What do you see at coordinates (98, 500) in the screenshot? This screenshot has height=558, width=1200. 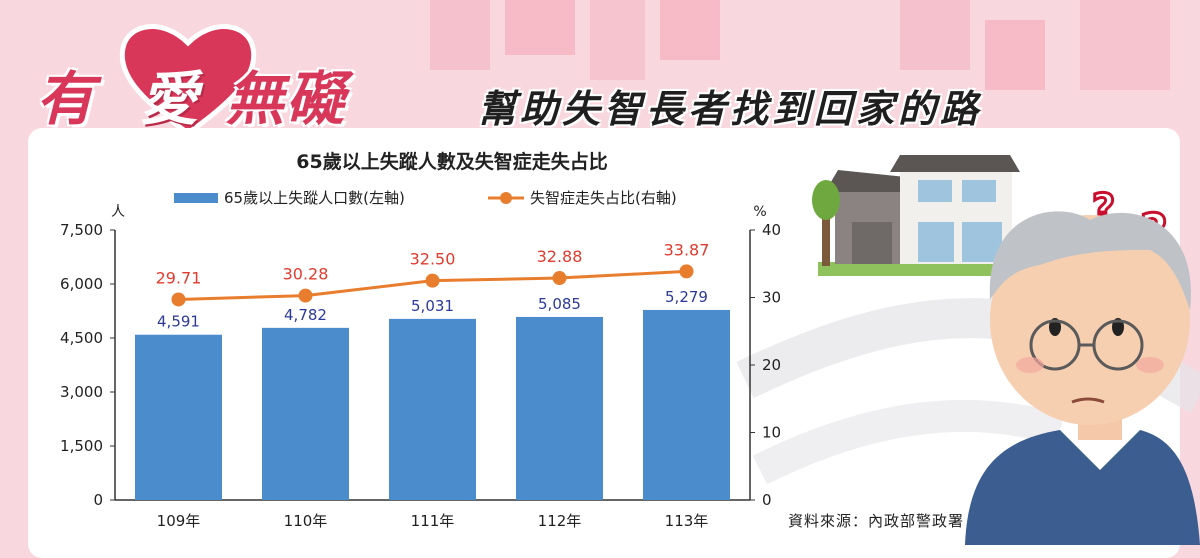 I see `y-left-tick-label: 0` at bounding box center [98, 500].